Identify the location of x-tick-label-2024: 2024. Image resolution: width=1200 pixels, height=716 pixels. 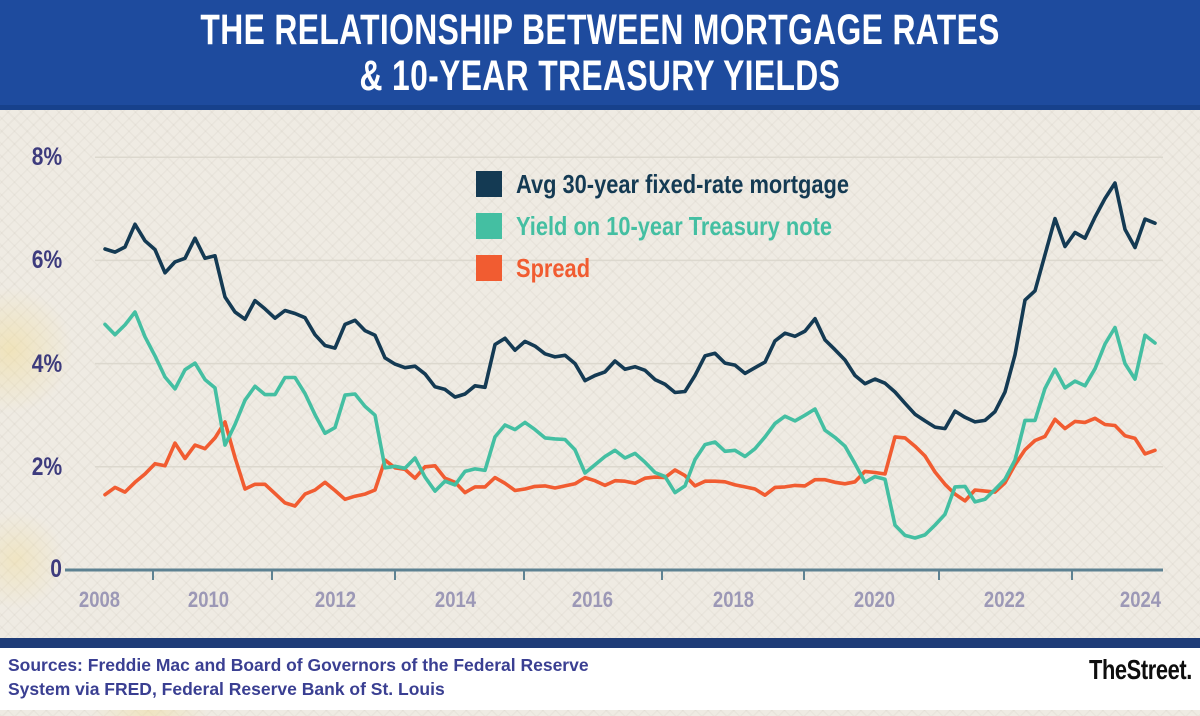
(1140, 599).